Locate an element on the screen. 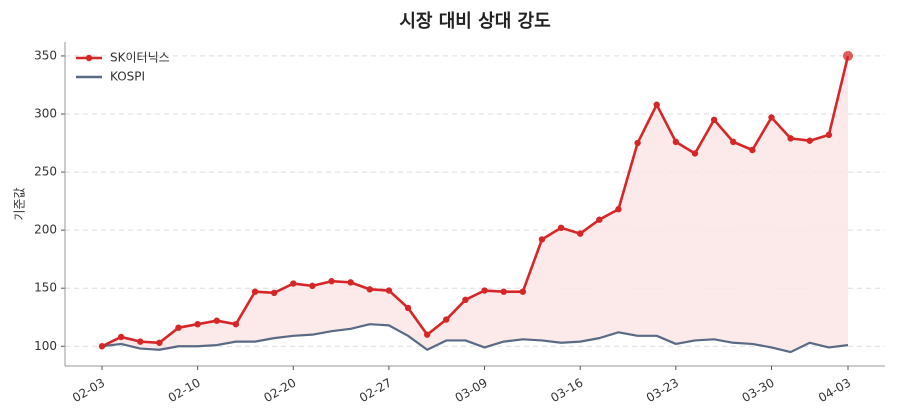  y-tick-label: 350 is located at coordinates (45, 55).